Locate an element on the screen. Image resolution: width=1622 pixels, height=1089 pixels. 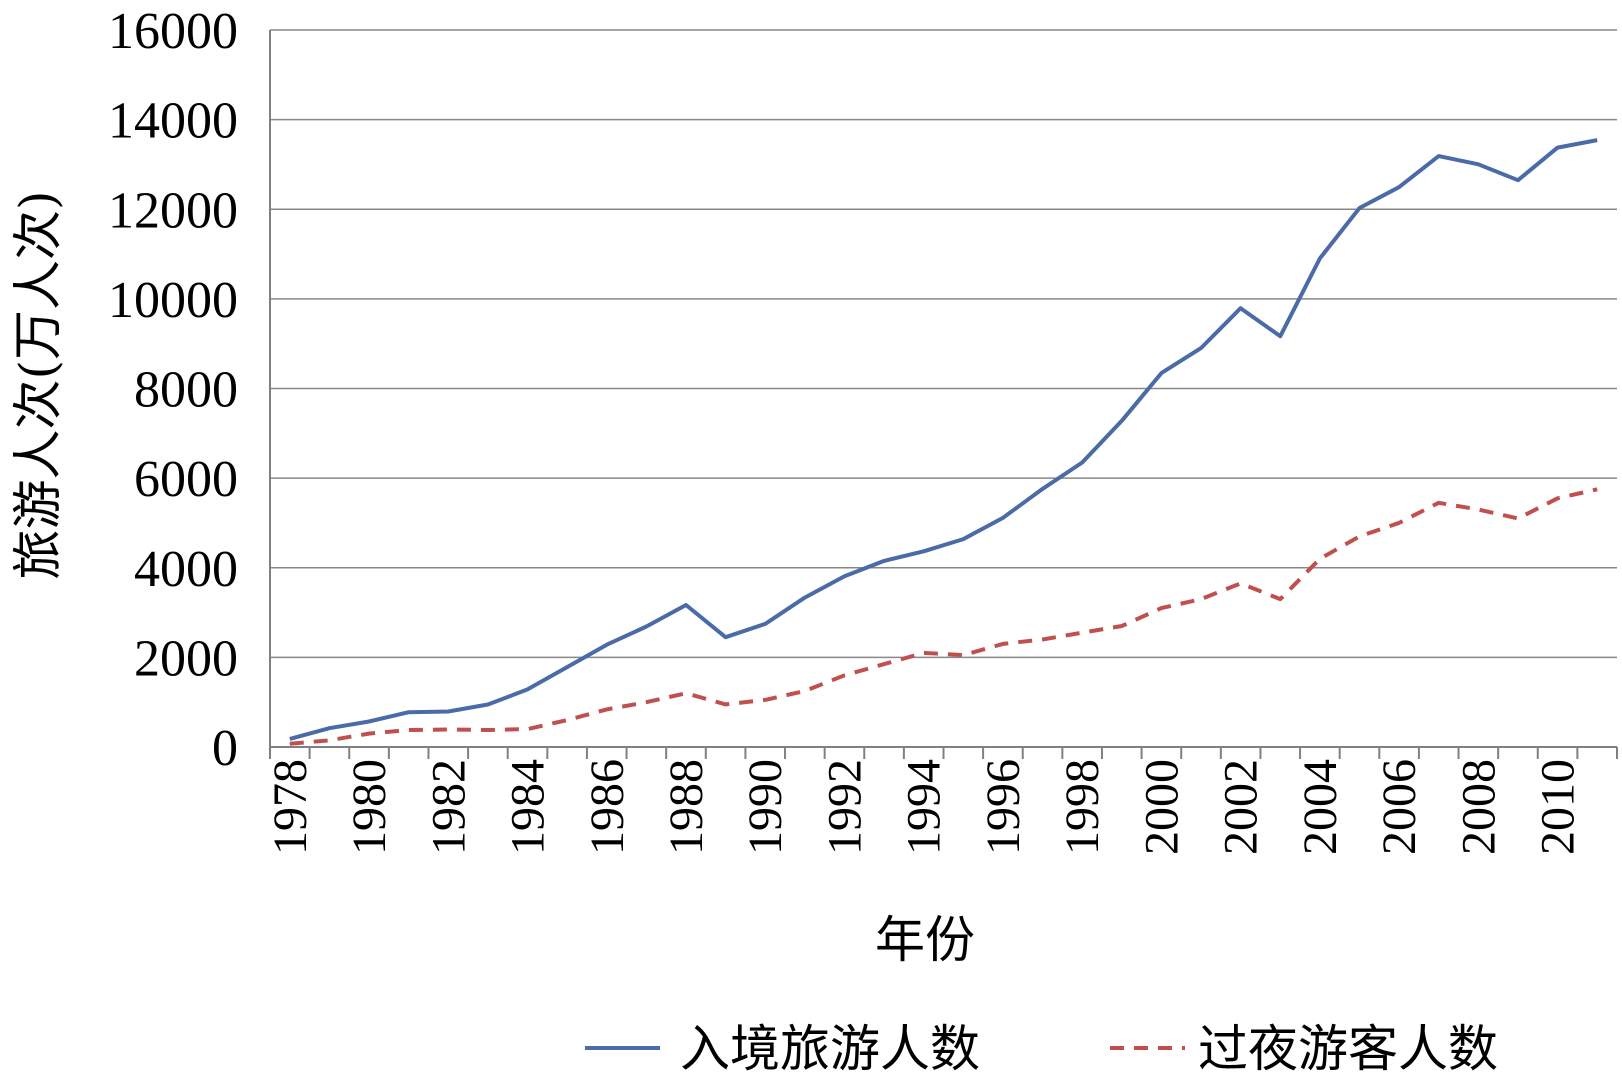
y-tick-label: 14000 is located at coordinates (173, 121).